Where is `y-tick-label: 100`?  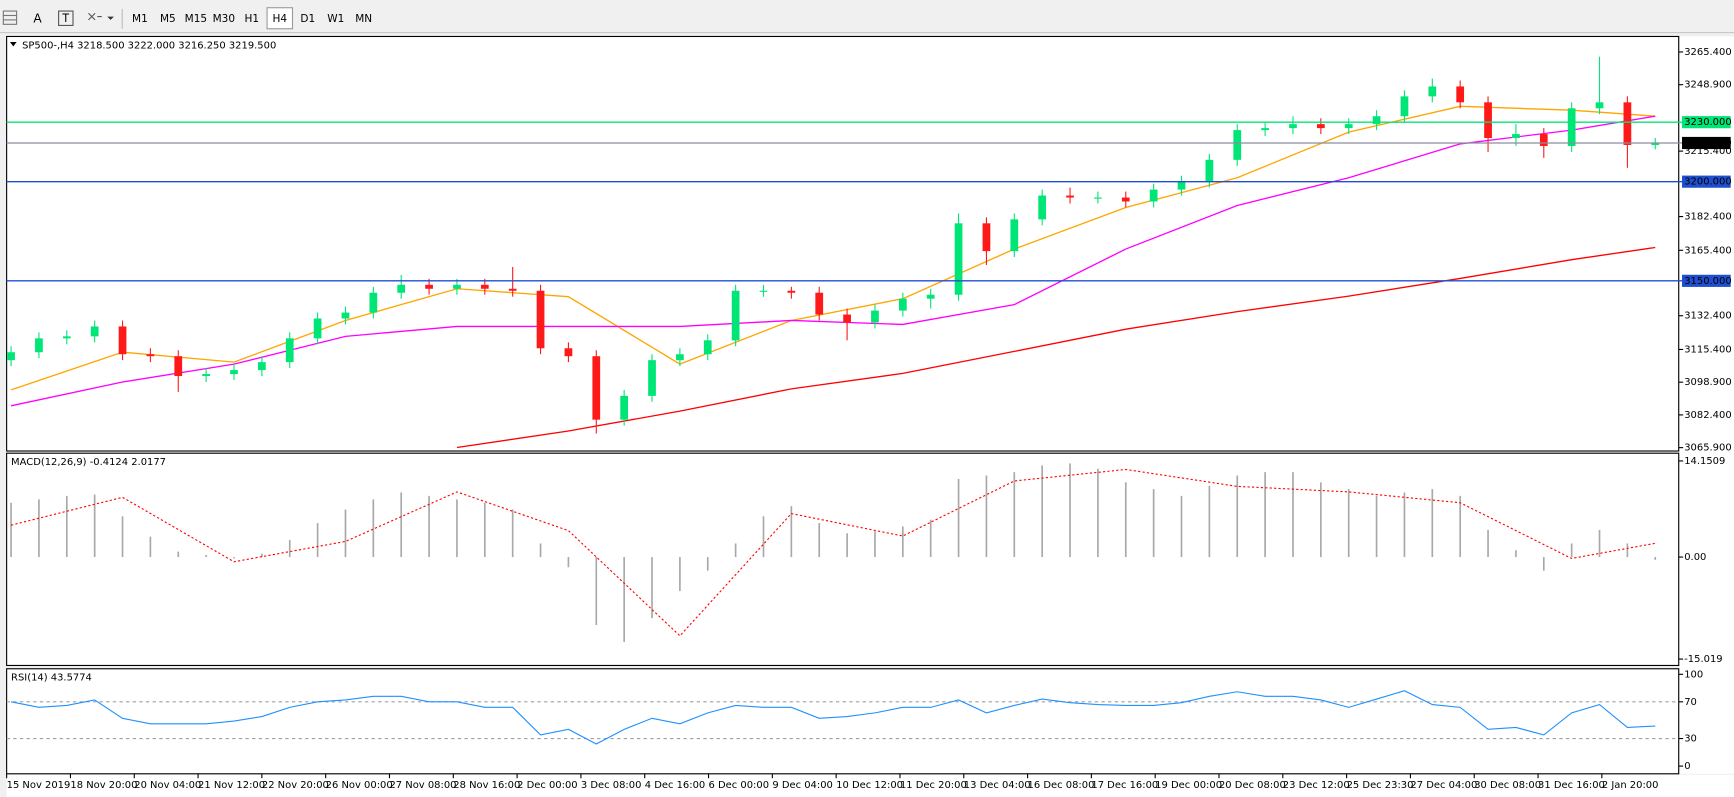 y-tick-label: 100 is located at coordinates (1693, 674).